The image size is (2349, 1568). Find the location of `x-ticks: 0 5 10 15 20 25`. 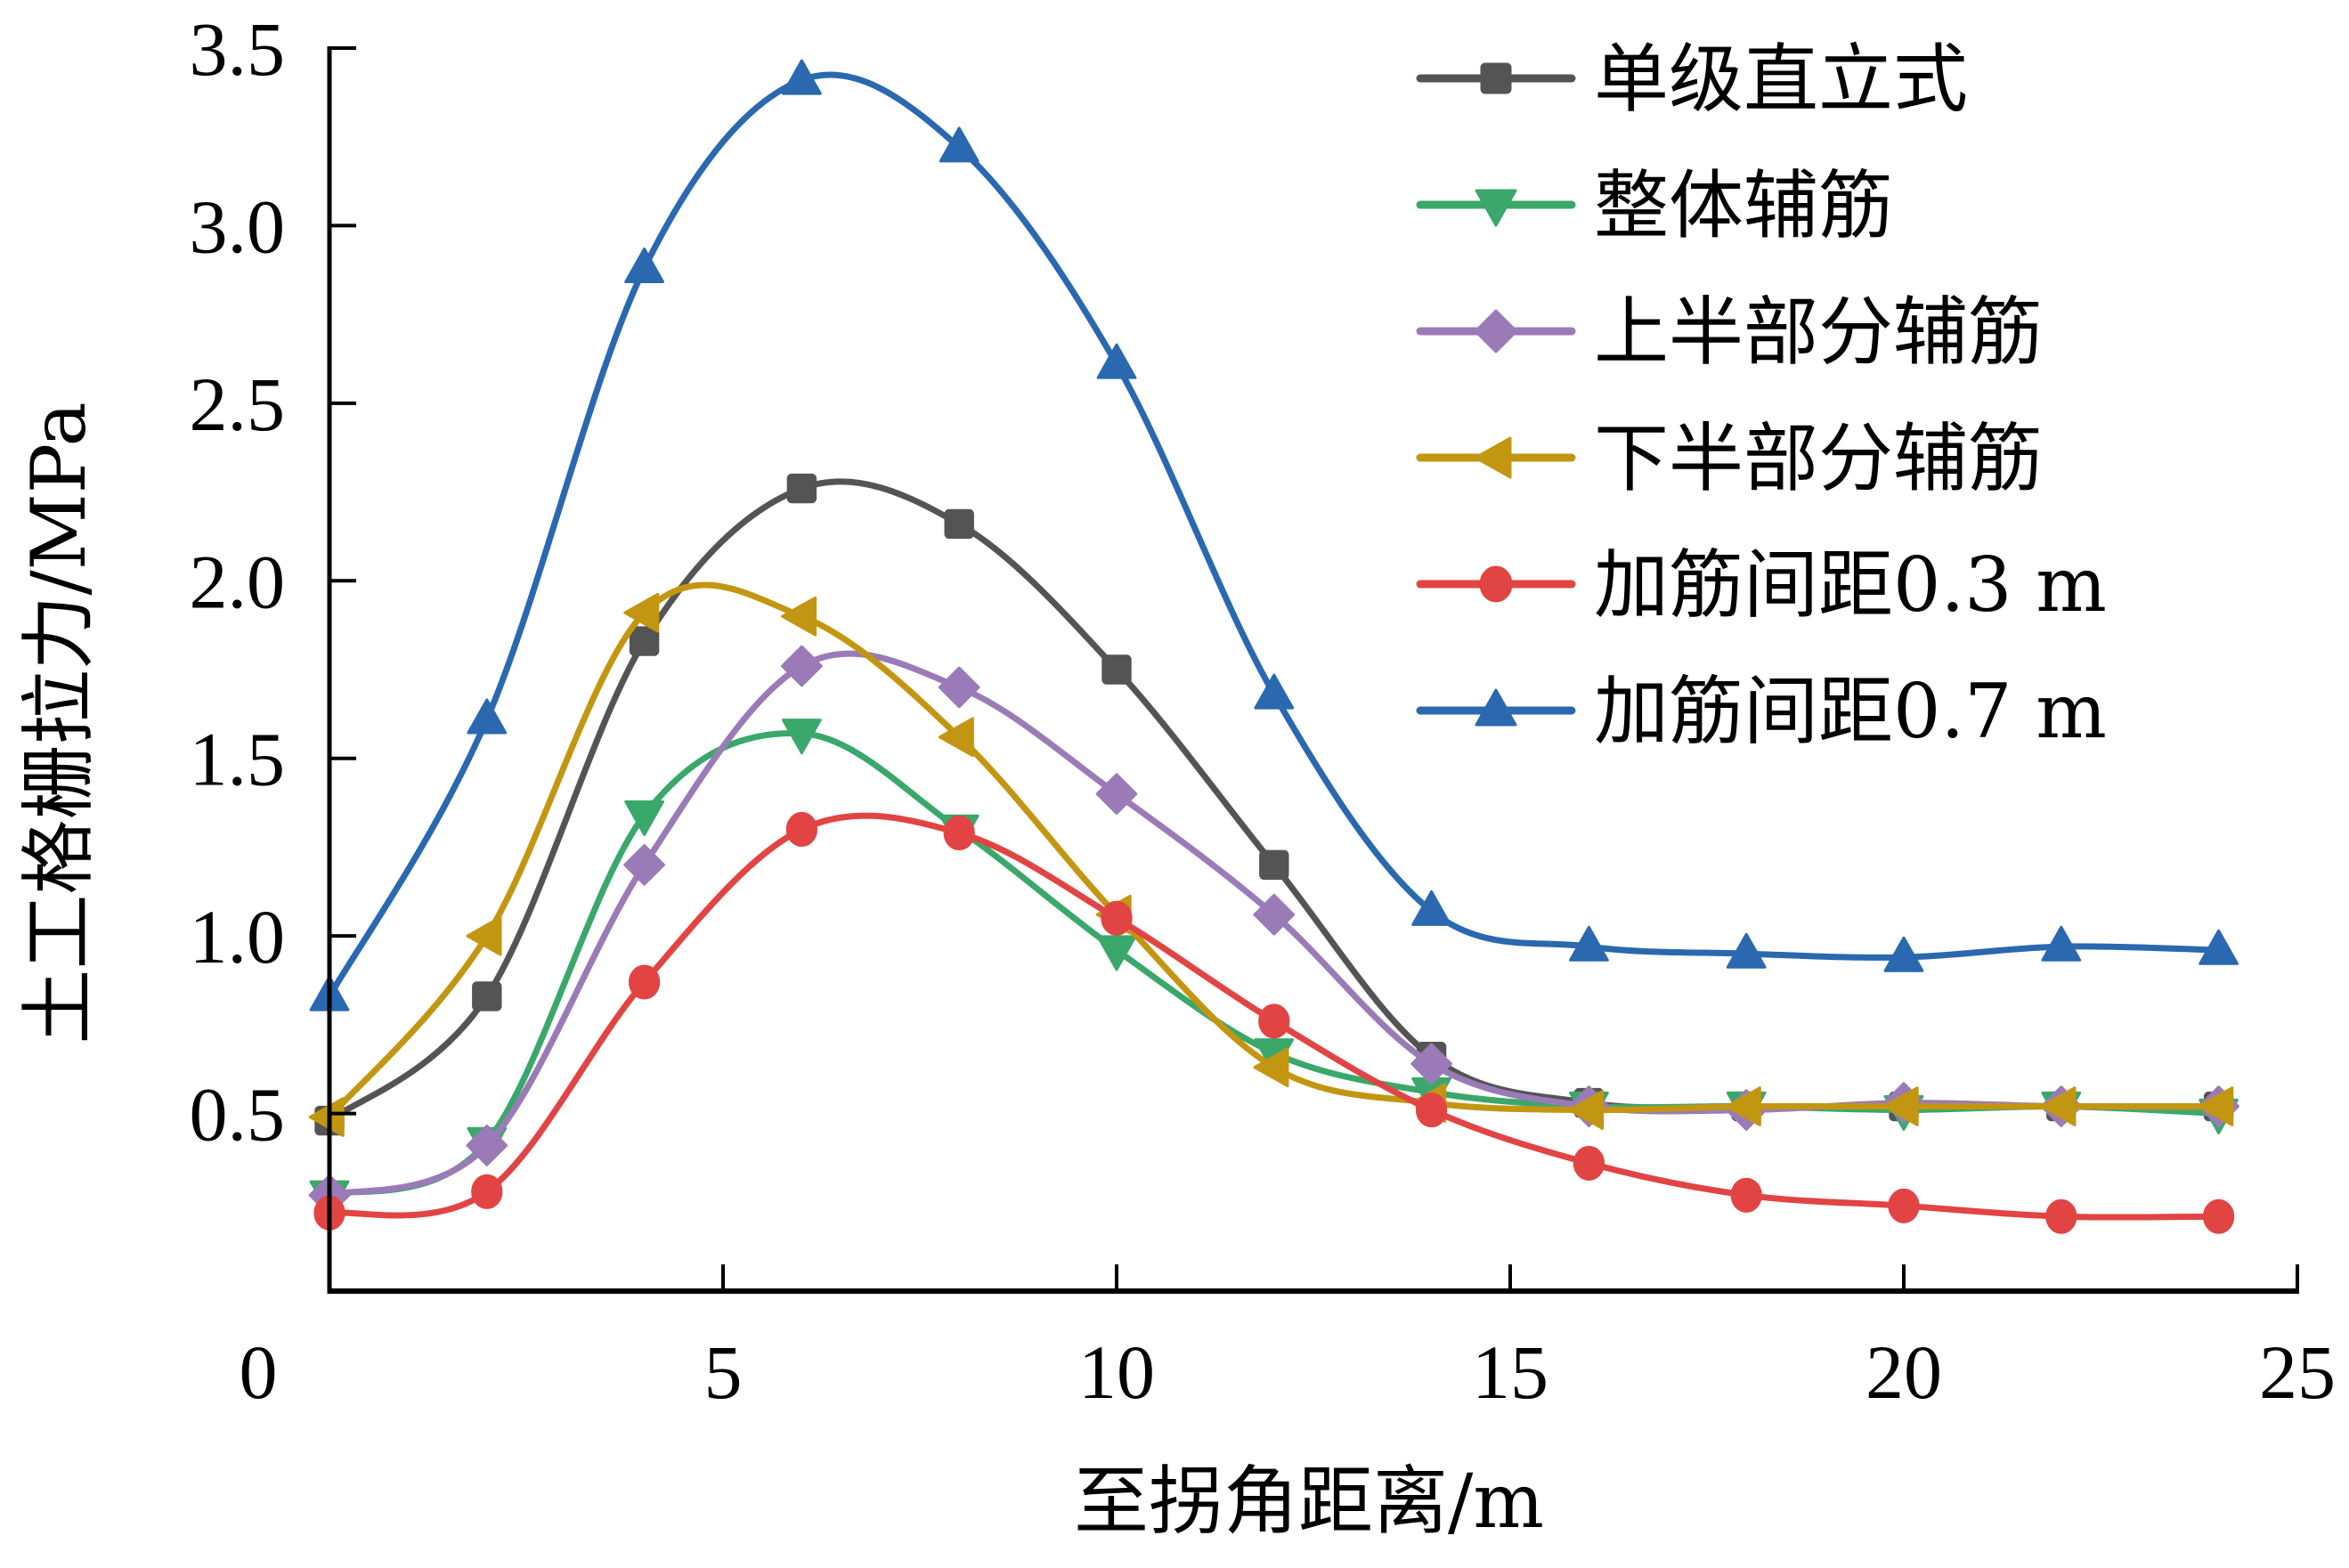

x-ticks: 0 5 10 15 20 25 is located at coordinates (1288, 1339).